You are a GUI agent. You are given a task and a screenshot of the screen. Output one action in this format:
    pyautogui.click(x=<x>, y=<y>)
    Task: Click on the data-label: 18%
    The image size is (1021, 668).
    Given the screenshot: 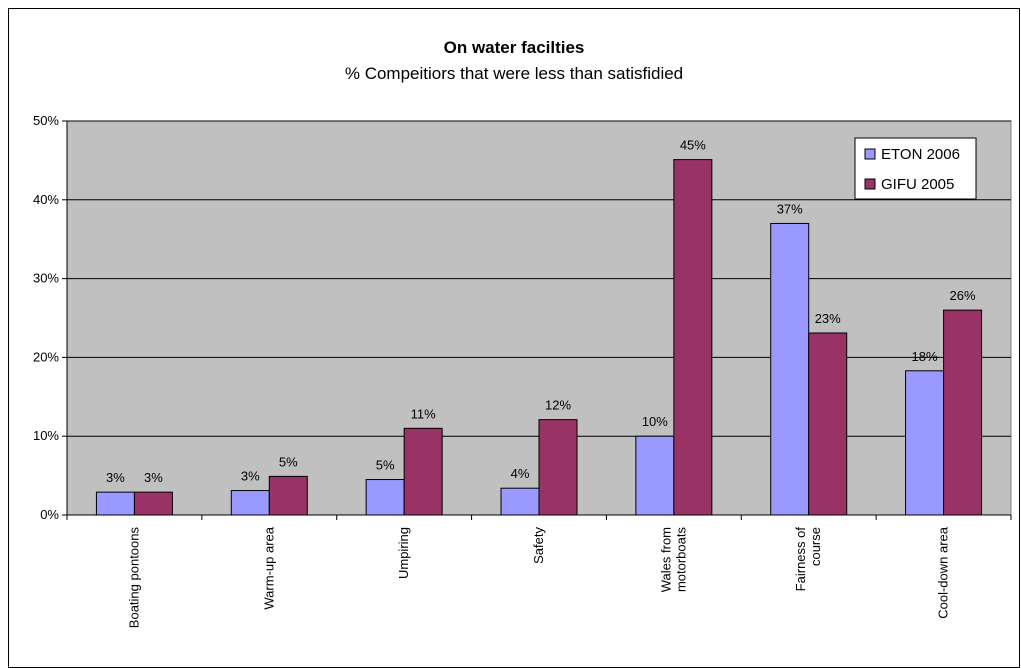 What is the action you would take?
    pyautogui.click(x=925, y=356)
    